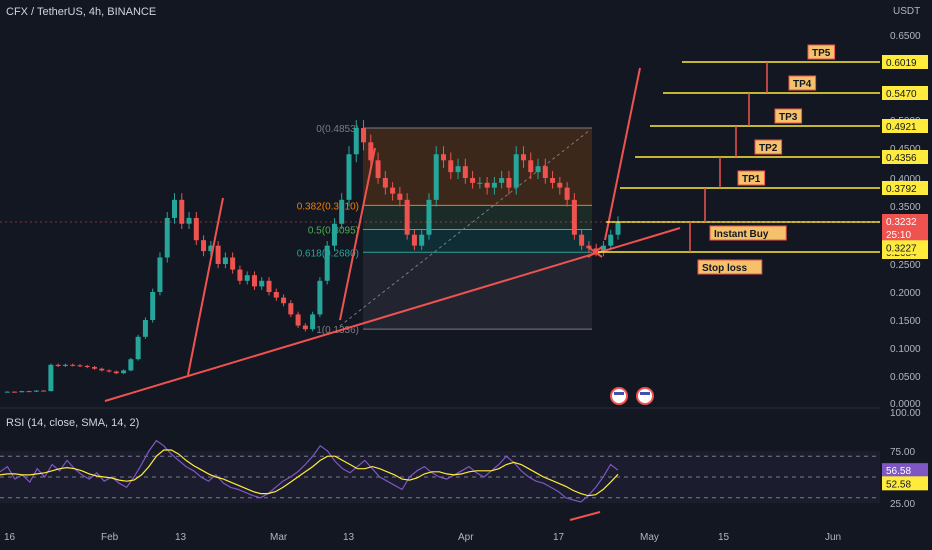 This screenshot has width=932, height=550. Describe the element at coordinates (585, 516) in the screenshot. I see `rsi-divergence-line` at that location.